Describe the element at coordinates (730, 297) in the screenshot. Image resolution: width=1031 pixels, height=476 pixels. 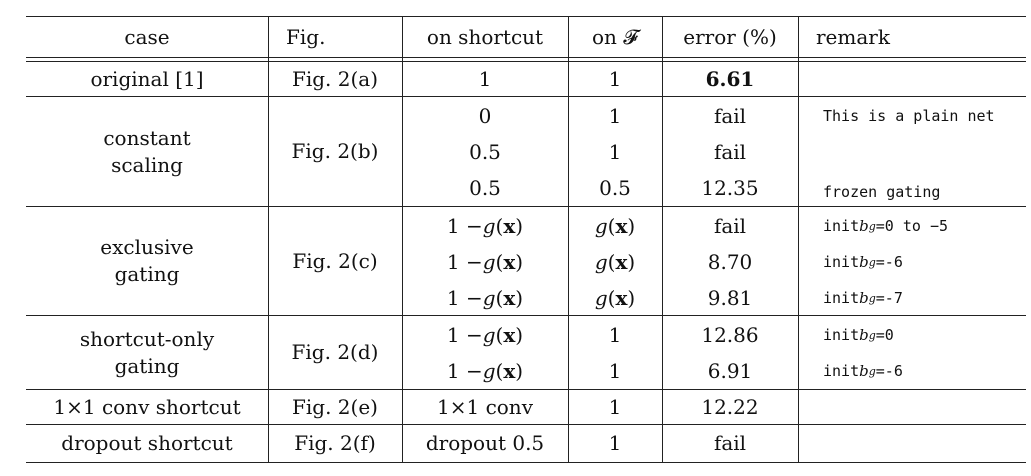
I see `error-r6: 9.81` at that location.